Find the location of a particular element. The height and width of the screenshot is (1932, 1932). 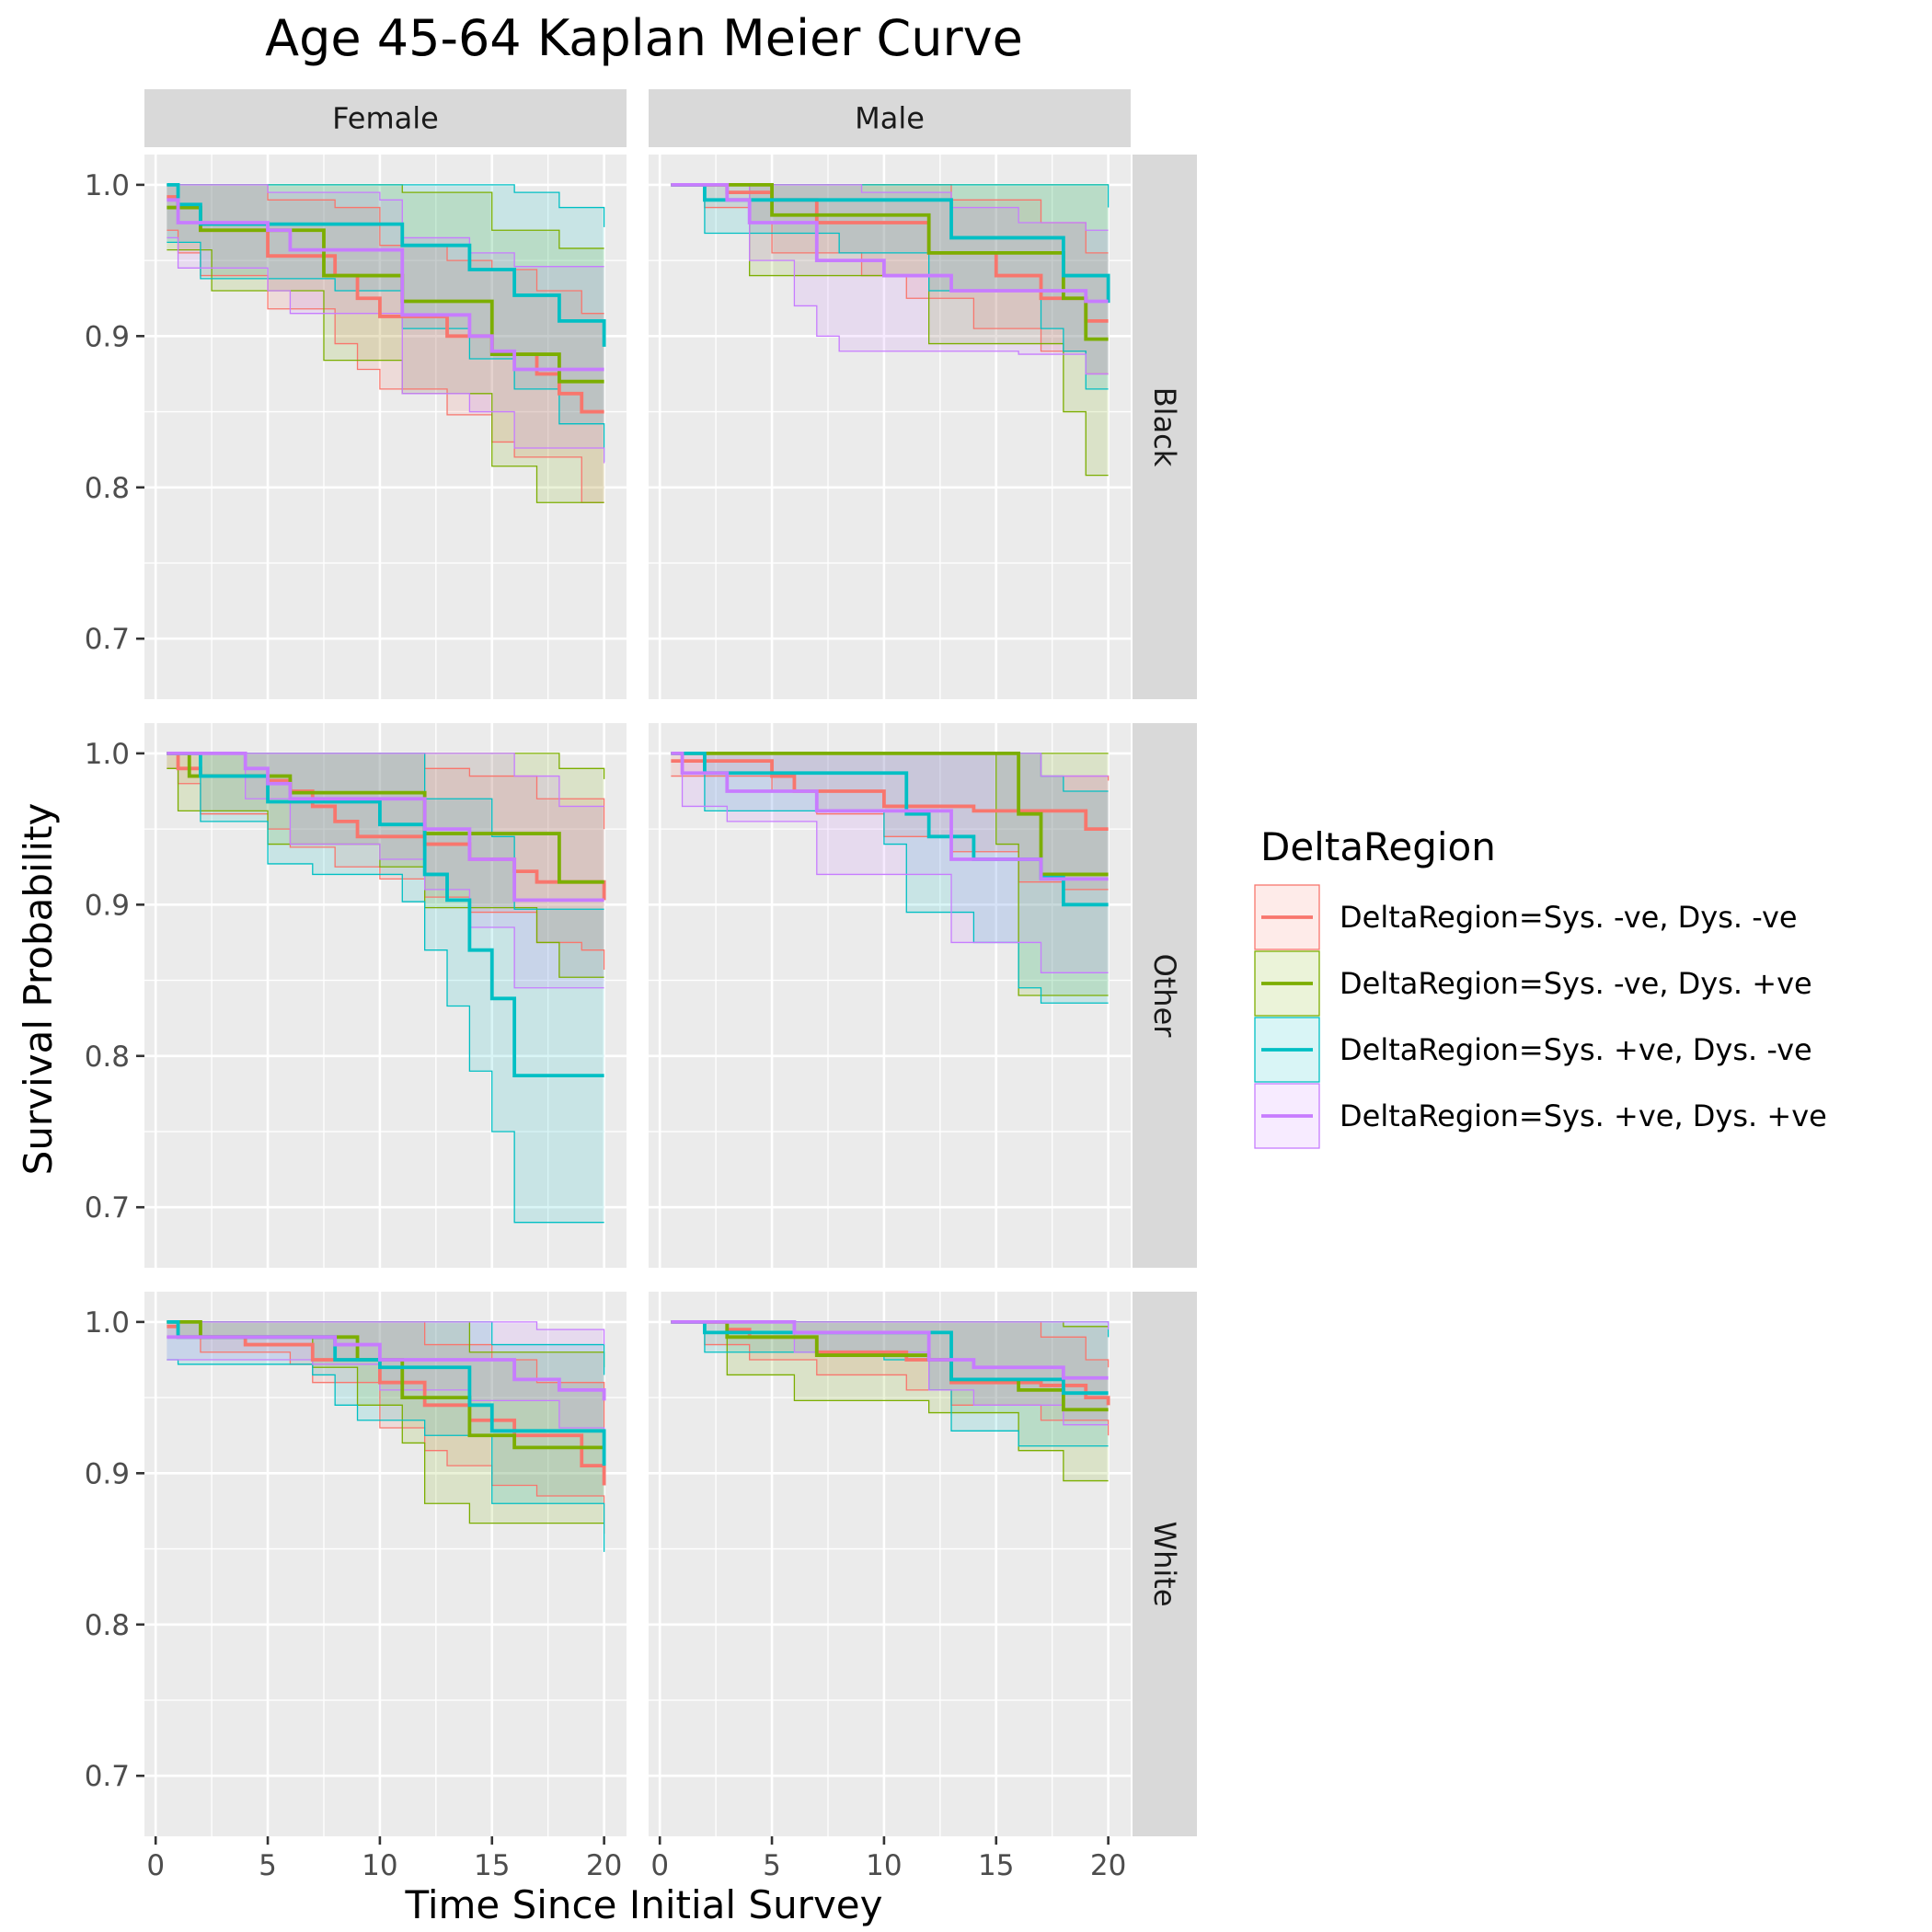

x-tick-label: 15 is located at coordinates (996, 1865).